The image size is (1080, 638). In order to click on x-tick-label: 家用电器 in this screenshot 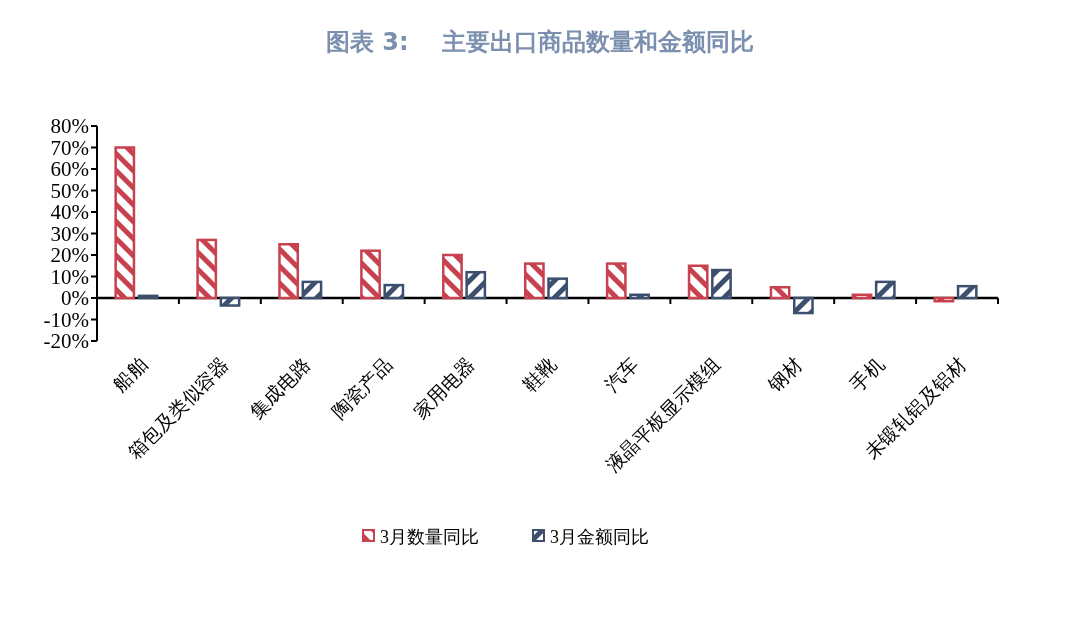, I will do `click(444, 388)`.